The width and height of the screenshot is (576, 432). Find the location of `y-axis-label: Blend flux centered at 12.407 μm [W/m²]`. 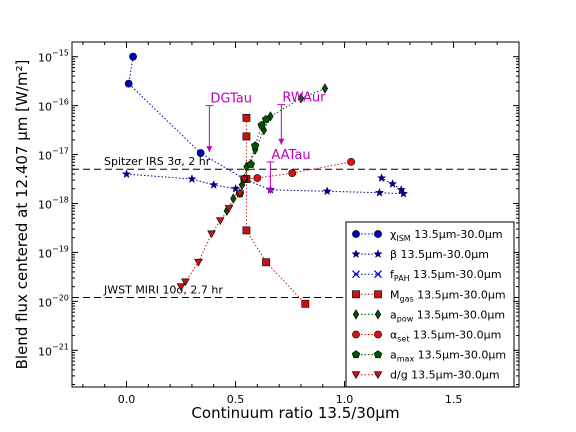

y-axis-label: Blend flux centered at 12.407 μm [W/m²] is located at coordinates (22, 215).